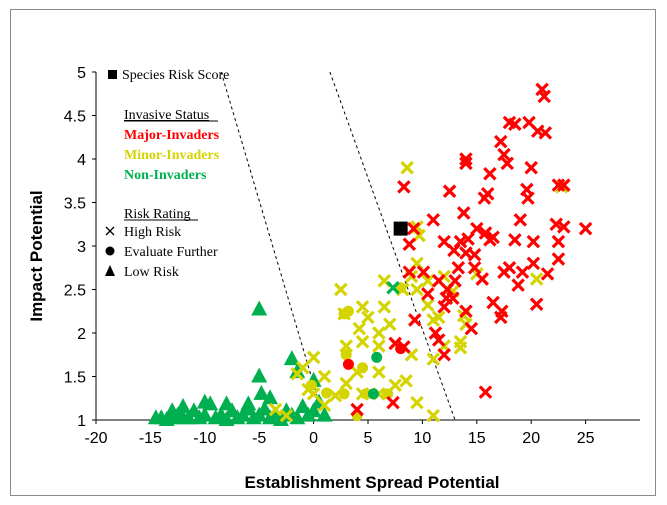 The height and width of the screenshot is (505, 667). Describe the element at coordinates (204, 438) in the screenshot. I see `x-tick-label: -10` at that location.